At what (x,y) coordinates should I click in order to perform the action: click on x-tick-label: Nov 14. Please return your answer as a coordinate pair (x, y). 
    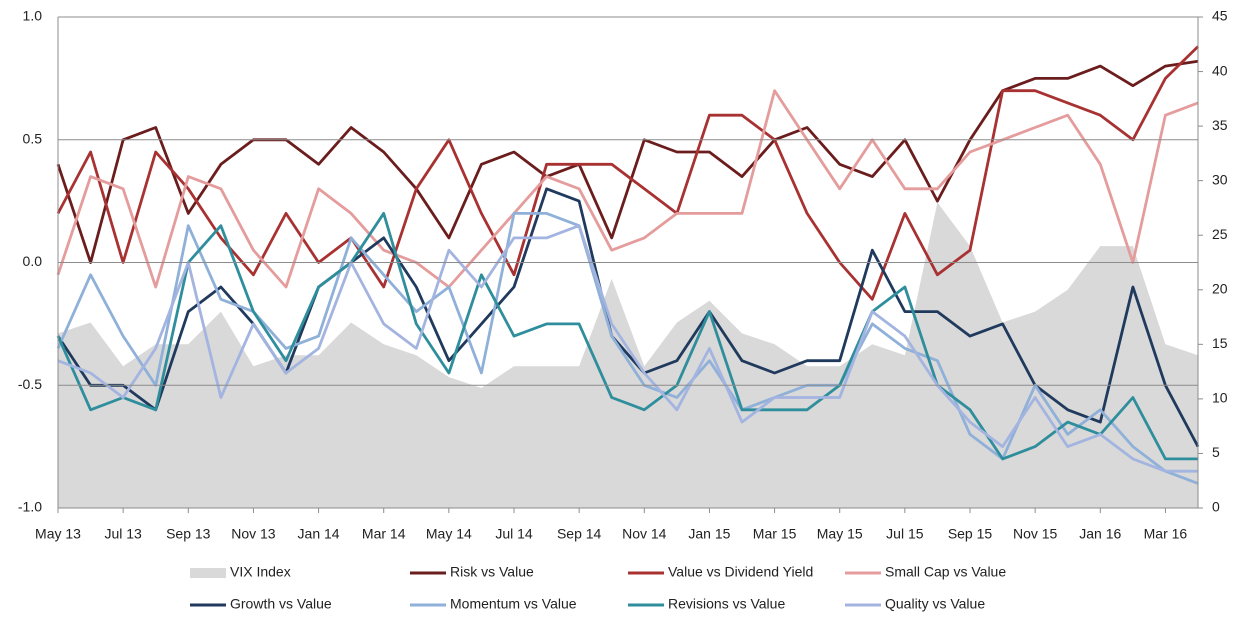
    Looking at the image, I should click on (644, 534).